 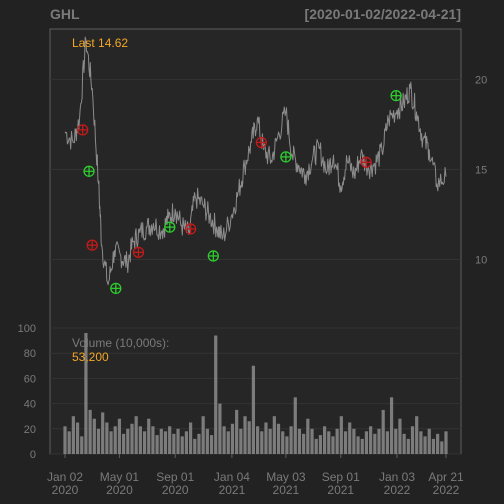 I want to click on volume-y-tick-label: 0, so click(x=33, y=455).